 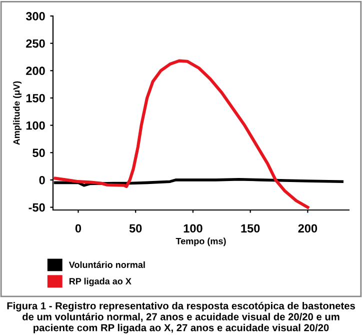 What do you see at coordinates (36, 207) in the screenshot?
I see `y-tick-label: -50` at bounding box center [36, 207].